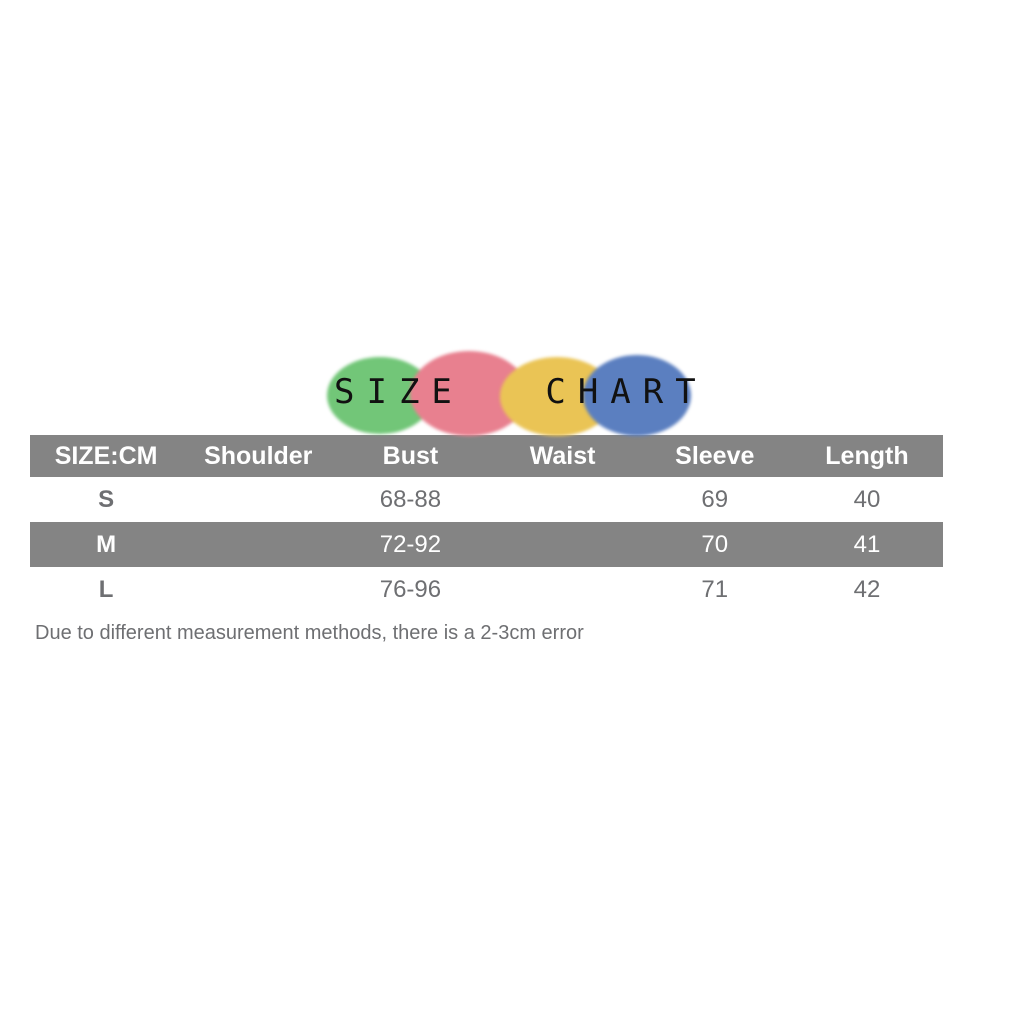 The height and width of the screenshot is (1024, 1024). What do you see at coordinates (106, 589) in the screenshot?
I see `cell-l-size: L` at bounding box center [106, 589].